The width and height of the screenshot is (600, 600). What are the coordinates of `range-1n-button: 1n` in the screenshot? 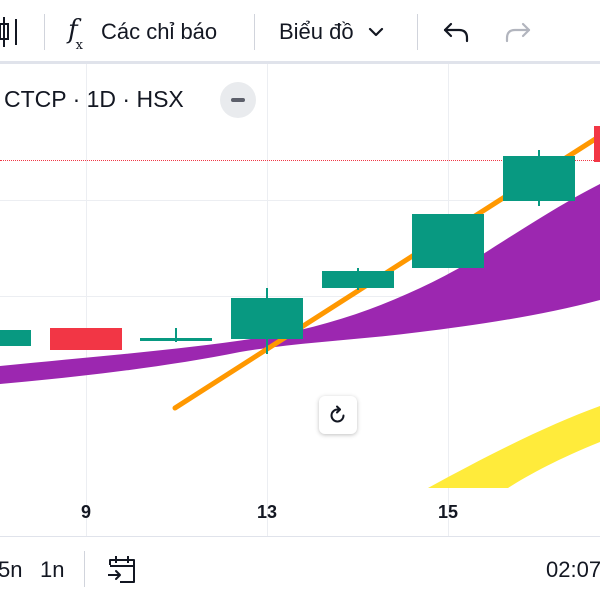 It's located at (52, 569).